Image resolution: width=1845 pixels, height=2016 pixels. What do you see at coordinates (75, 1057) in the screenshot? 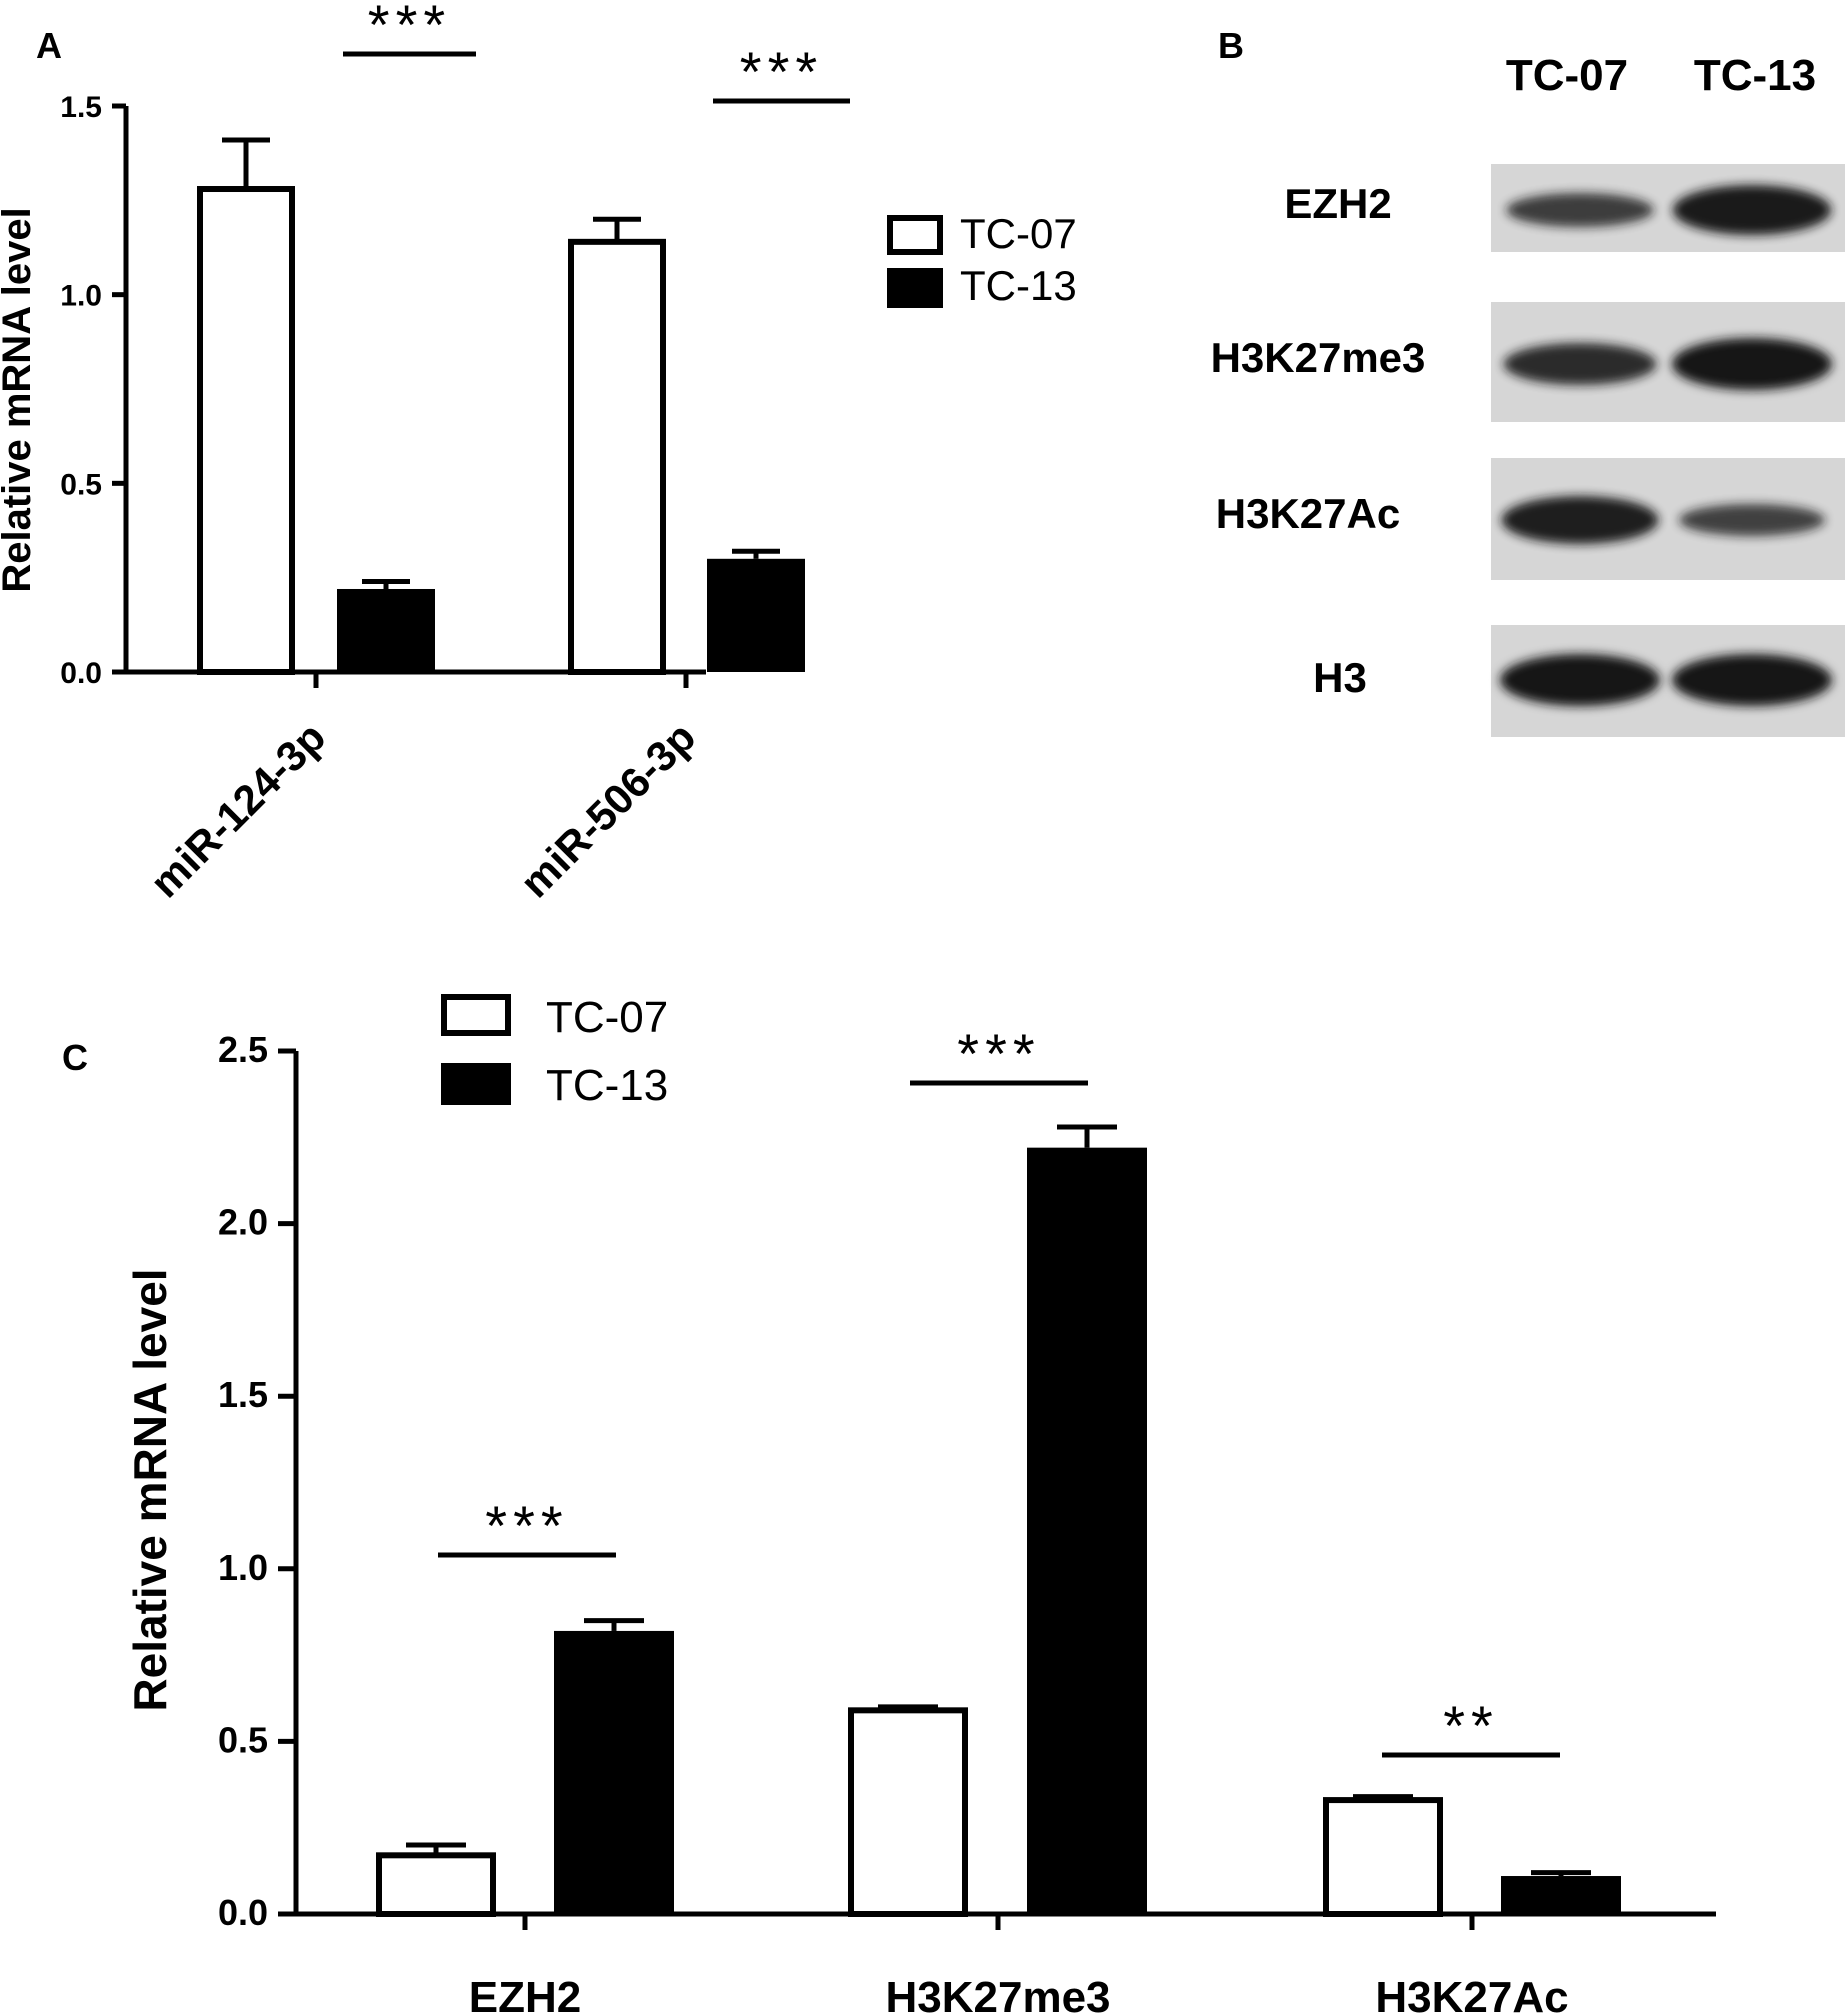
I see `panel-label-c: C` at bounding box center [75, 1057].